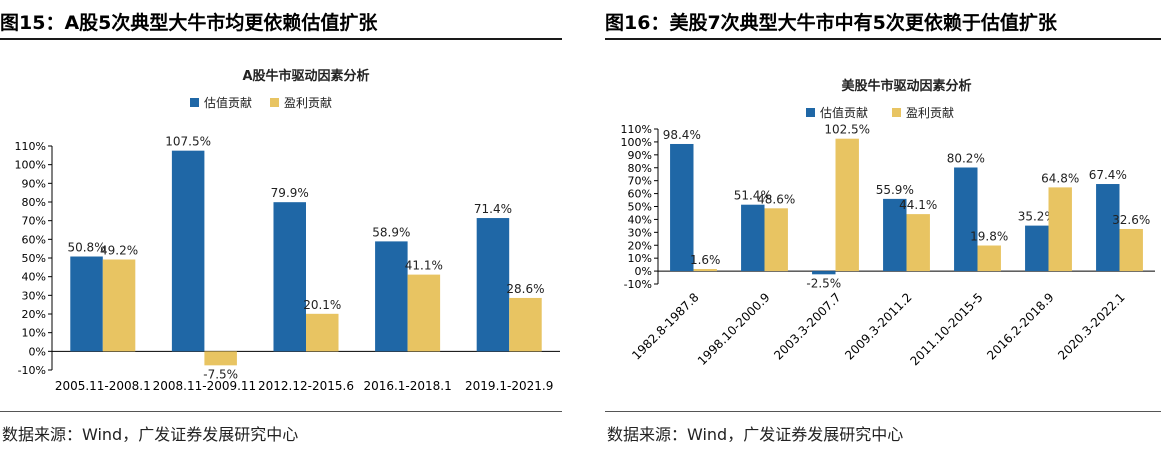  I want to click on x-category-label: 1982.8-1987.8, so click(665, 326).